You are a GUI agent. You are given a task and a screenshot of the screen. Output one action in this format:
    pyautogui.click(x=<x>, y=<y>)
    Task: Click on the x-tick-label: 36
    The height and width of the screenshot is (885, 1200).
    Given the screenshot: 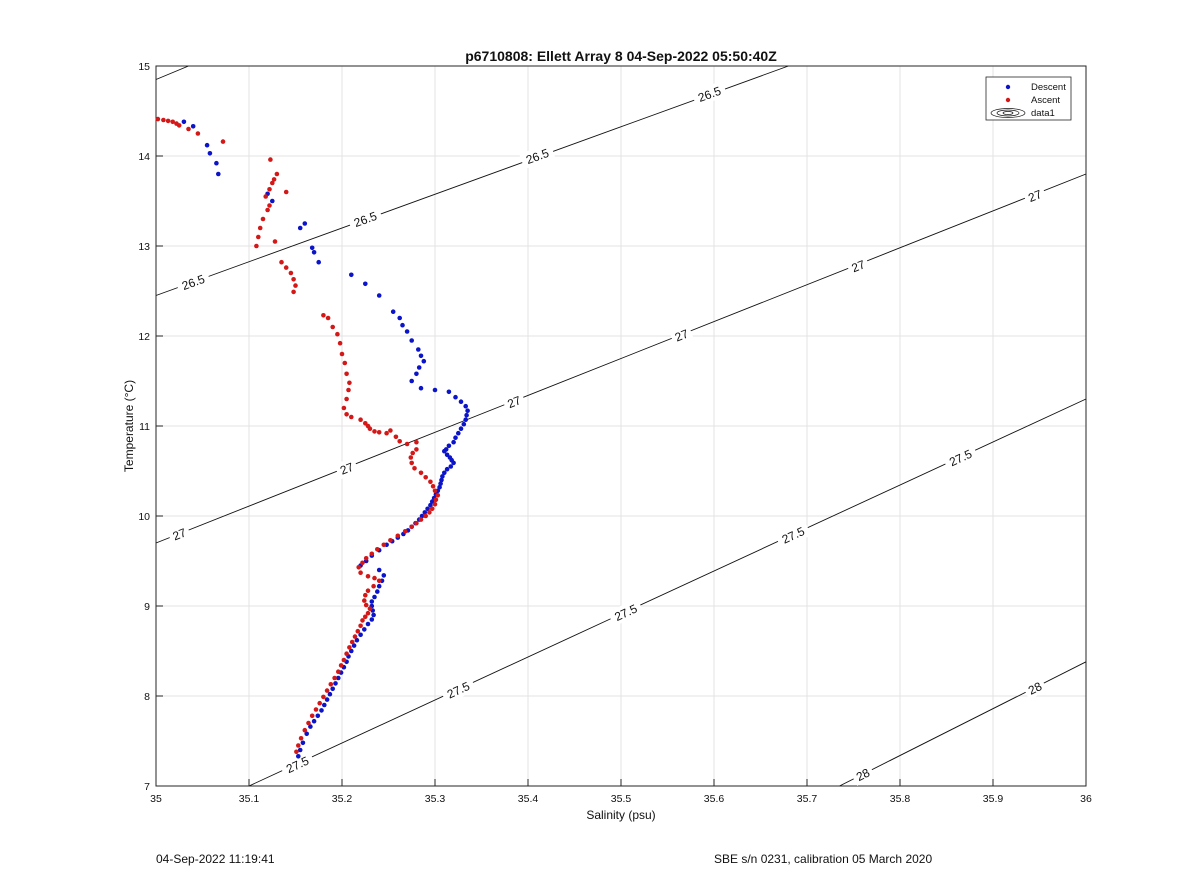 What is the action you would take?
    pyautogui.click(x=1086, y=799)
    